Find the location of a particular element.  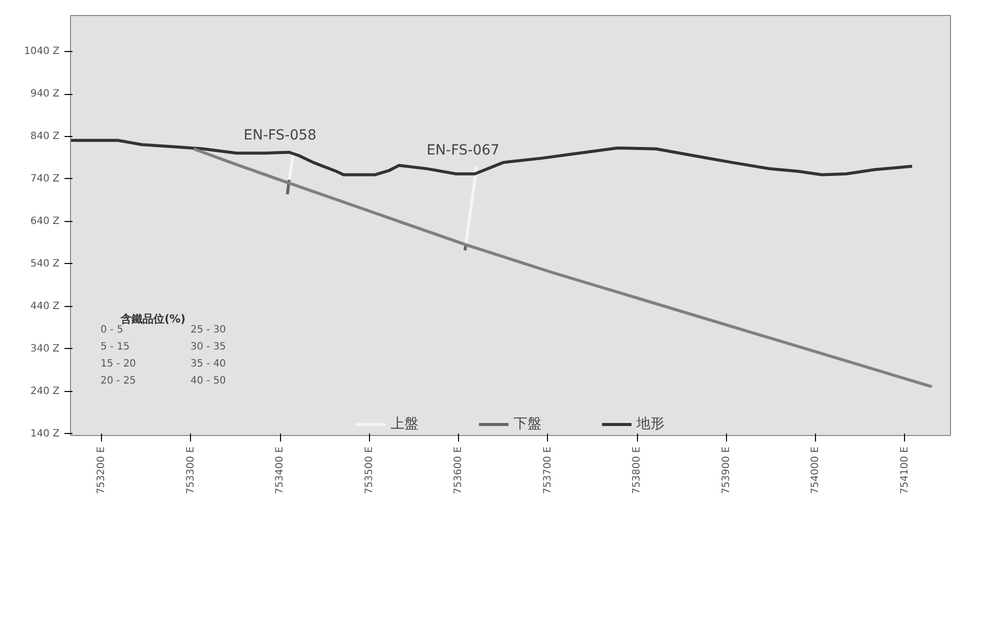

x-tick-label: 754000 E is located at coordinates (816, 470).